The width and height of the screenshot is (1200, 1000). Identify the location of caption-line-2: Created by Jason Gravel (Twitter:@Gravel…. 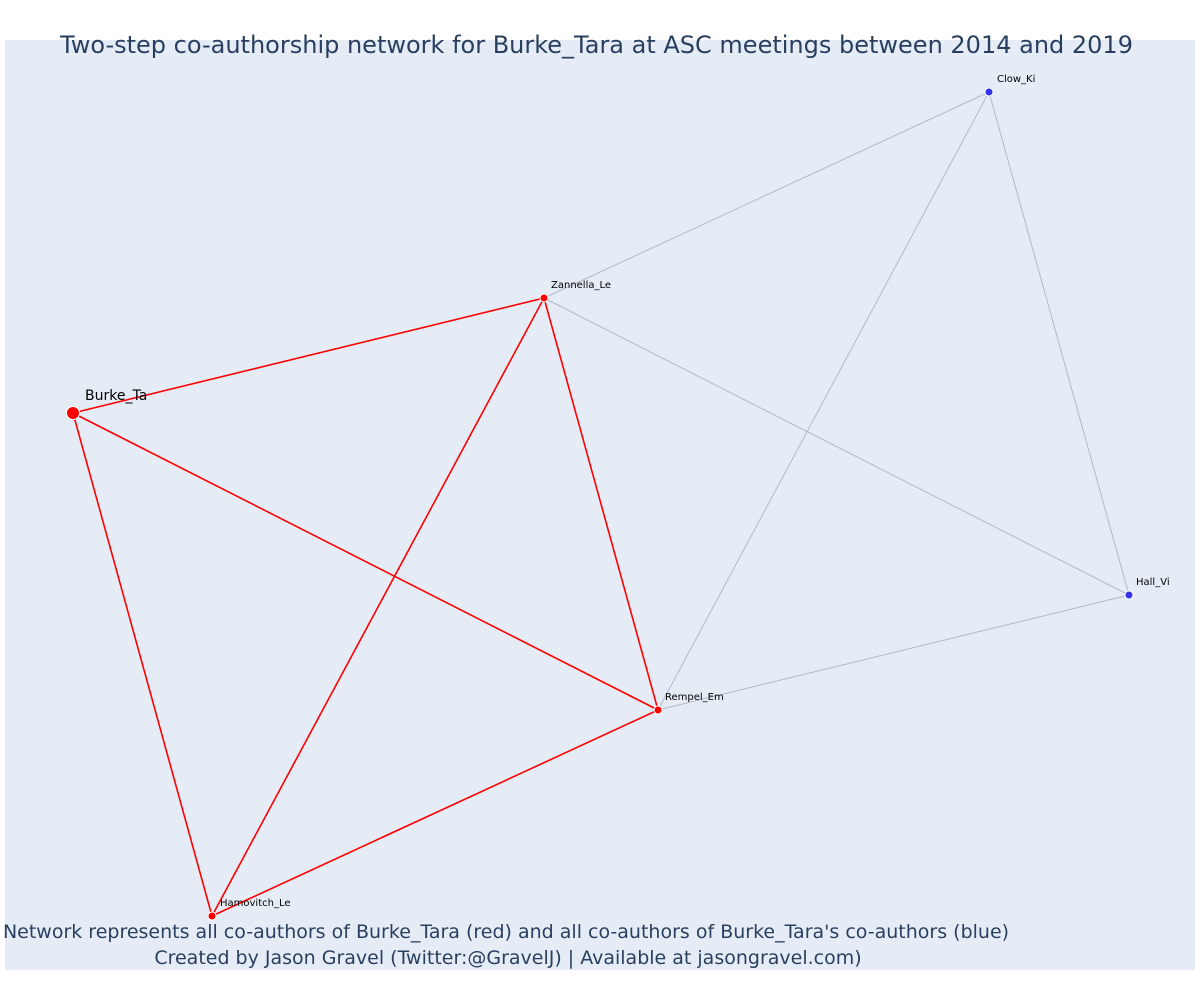
(507, 958).